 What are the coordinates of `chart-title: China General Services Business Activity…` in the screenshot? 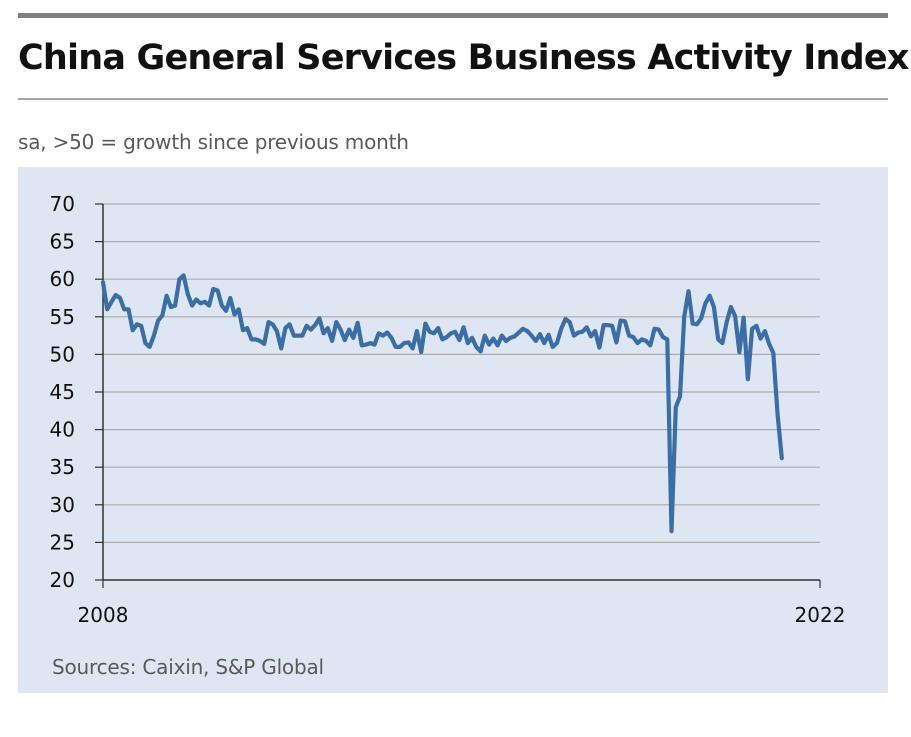 It's located at (463, 58).